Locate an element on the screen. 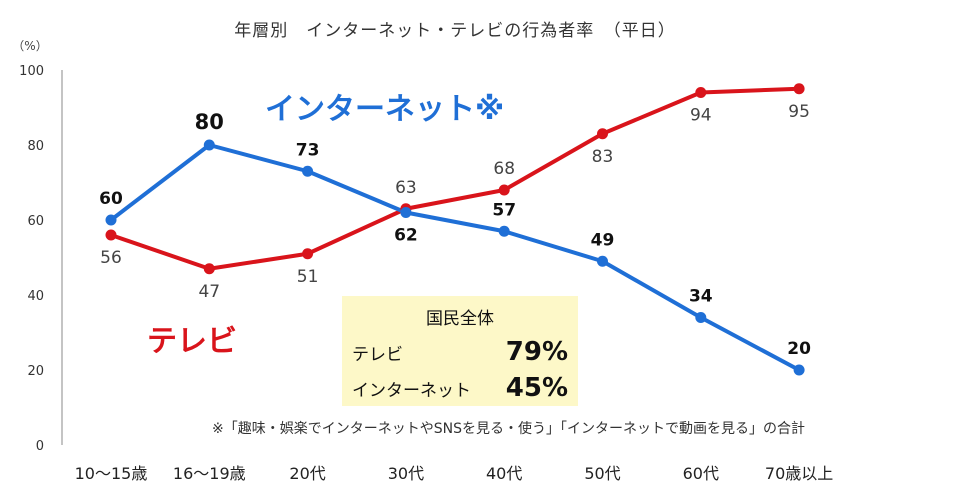 This screenshot has height=495, width=960. x-axis-ticks: 10～15歳 16～19歳 20代 30代 40代 50代 60代 70歳以上 is located at coordinates (454, 473).